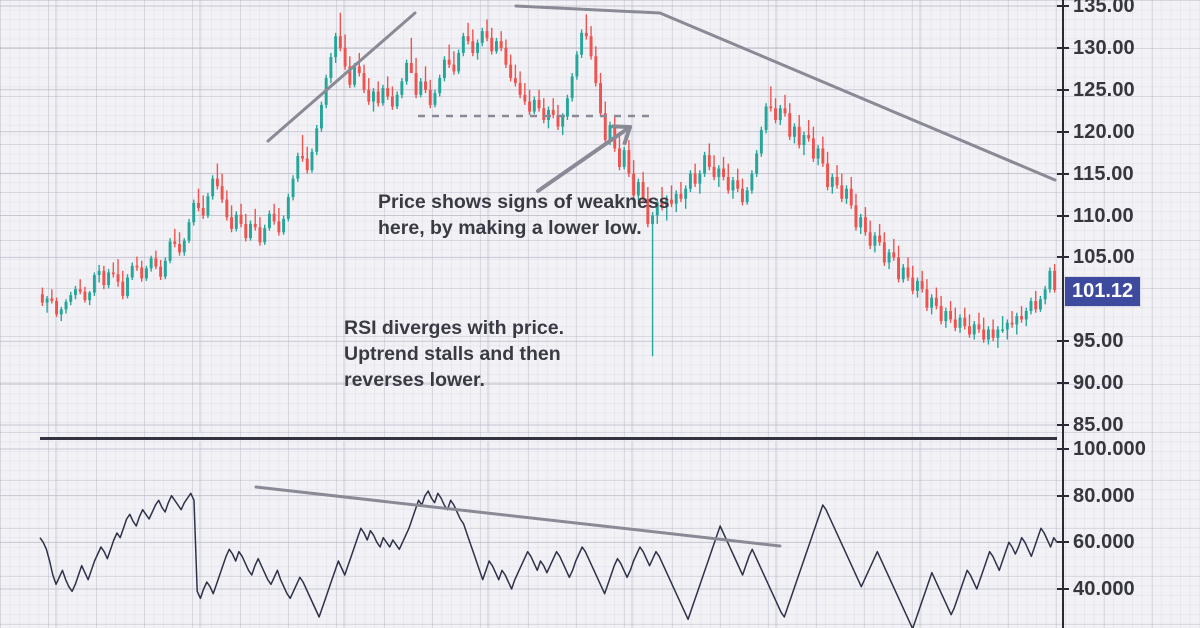  What do you see at coordinates (1098, 383) in the screenshot?
I see `axis-tick-label-90-00: 90.00` at bounding box center [1098, 383].